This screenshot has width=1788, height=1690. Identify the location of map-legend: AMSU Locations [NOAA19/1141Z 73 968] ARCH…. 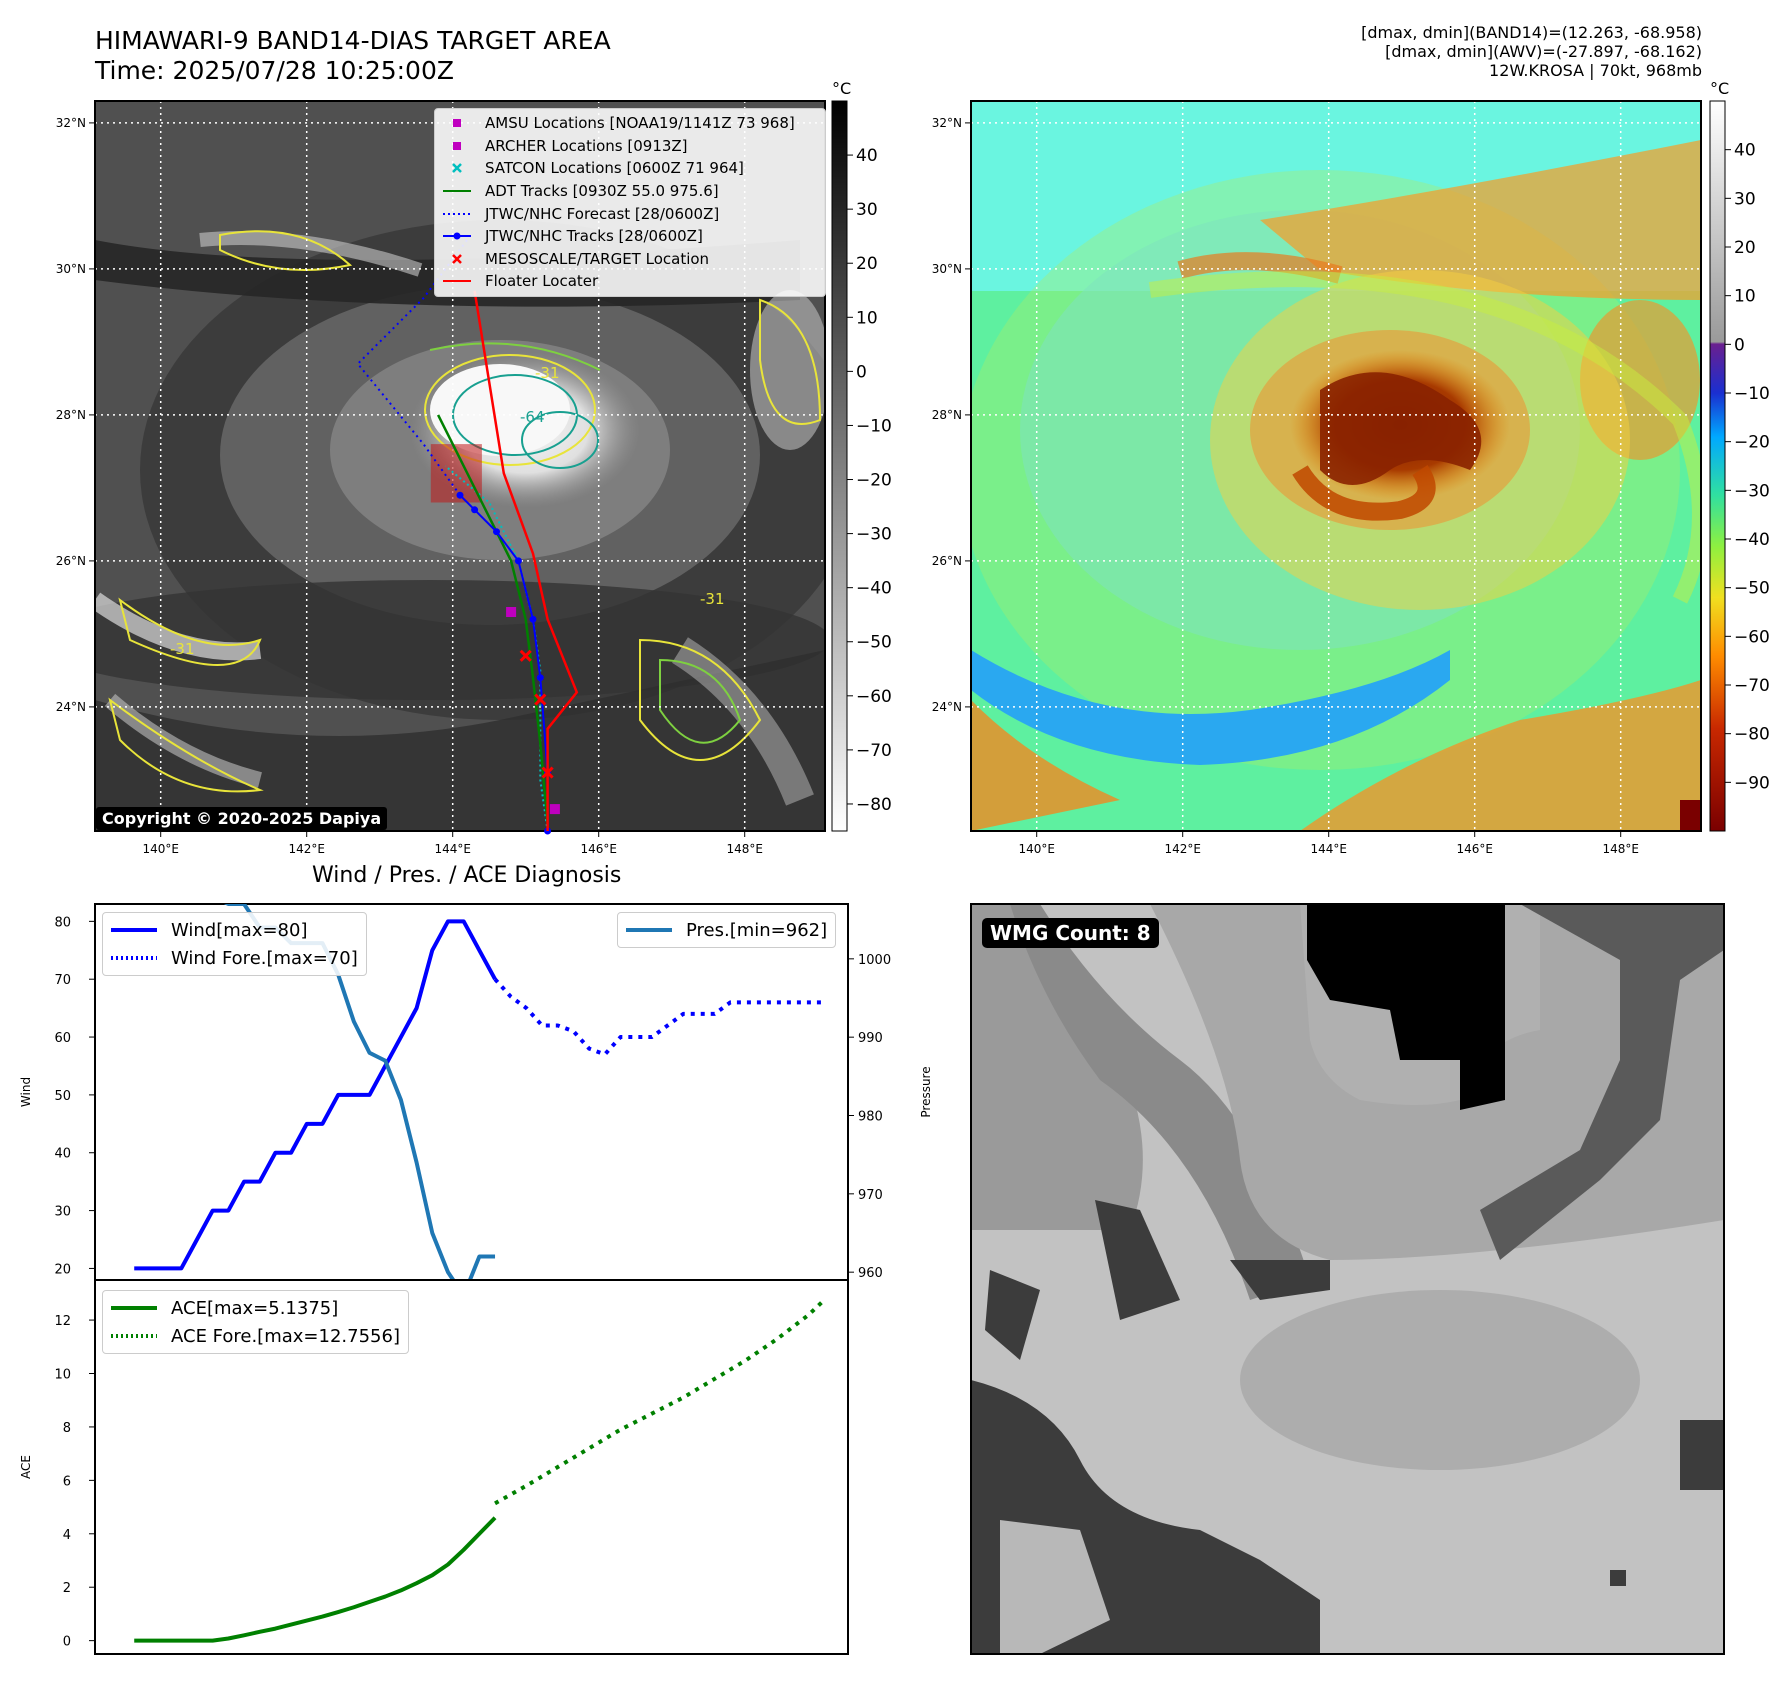
(630, 202).